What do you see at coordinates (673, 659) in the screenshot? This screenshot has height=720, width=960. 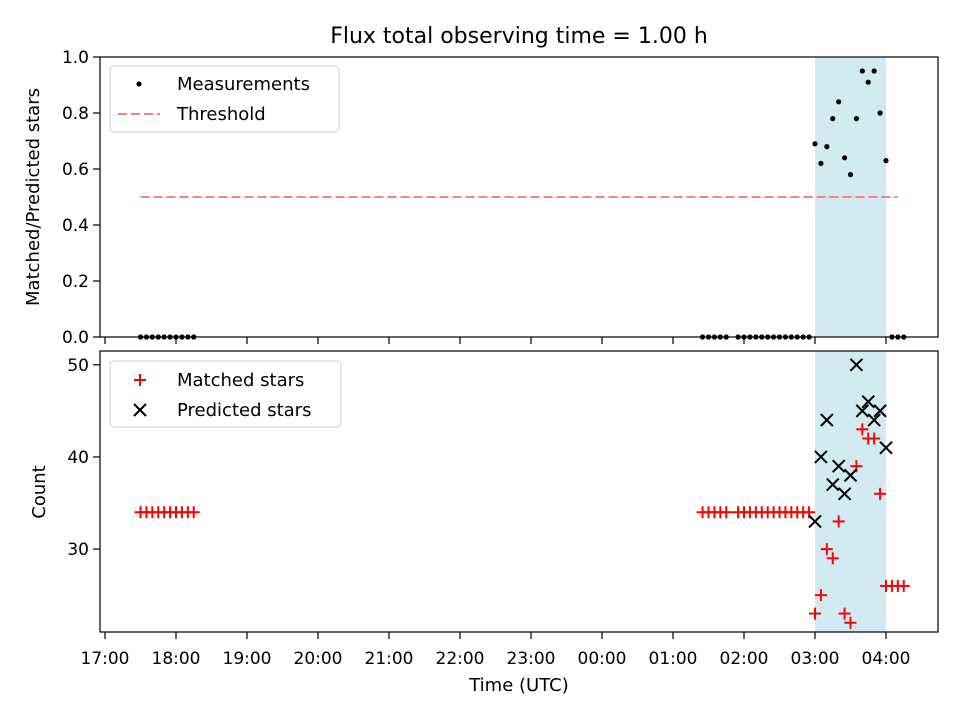 I see `x-tick-label: 01:00` at bounding box center [673, 659].